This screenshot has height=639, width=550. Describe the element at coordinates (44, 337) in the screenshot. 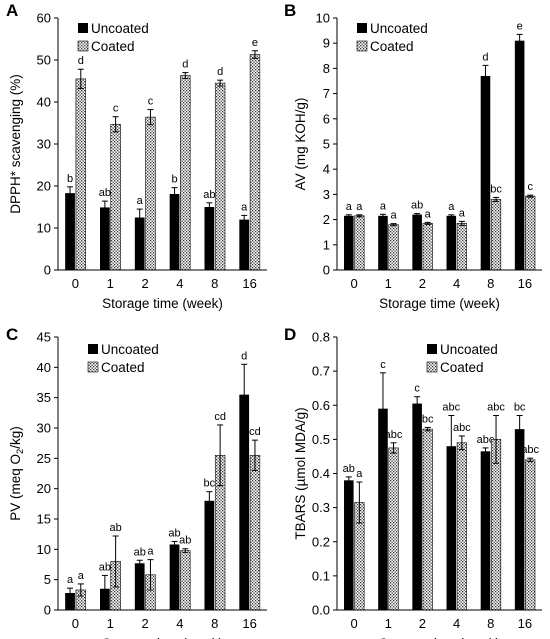

I see `y-tick-label: 45` at that location.